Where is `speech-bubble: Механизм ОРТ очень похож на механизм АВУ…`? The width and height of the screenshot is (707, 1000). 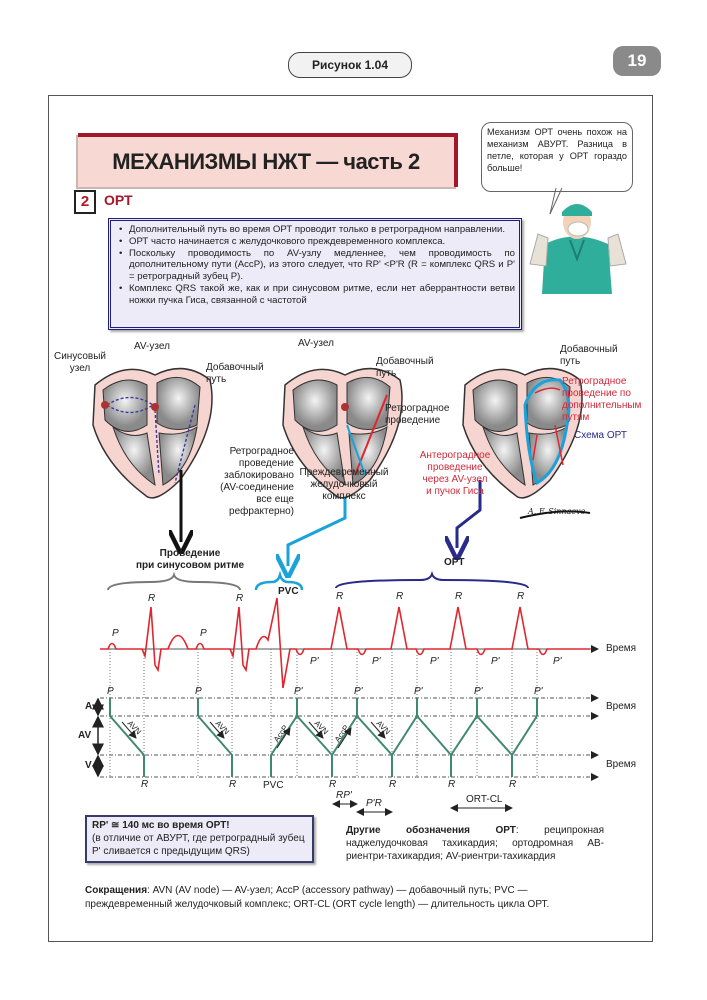
speech-bubble: Механизм ОРТ очень похож на механизм АВУ… is located at coordinates (557, 157).